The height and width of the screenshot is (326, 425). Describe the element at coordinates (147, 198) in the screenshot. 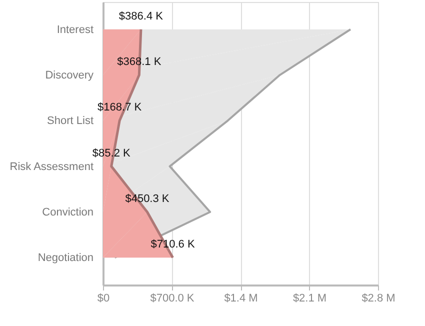

I see `data-label: $450.3 K` at that location.